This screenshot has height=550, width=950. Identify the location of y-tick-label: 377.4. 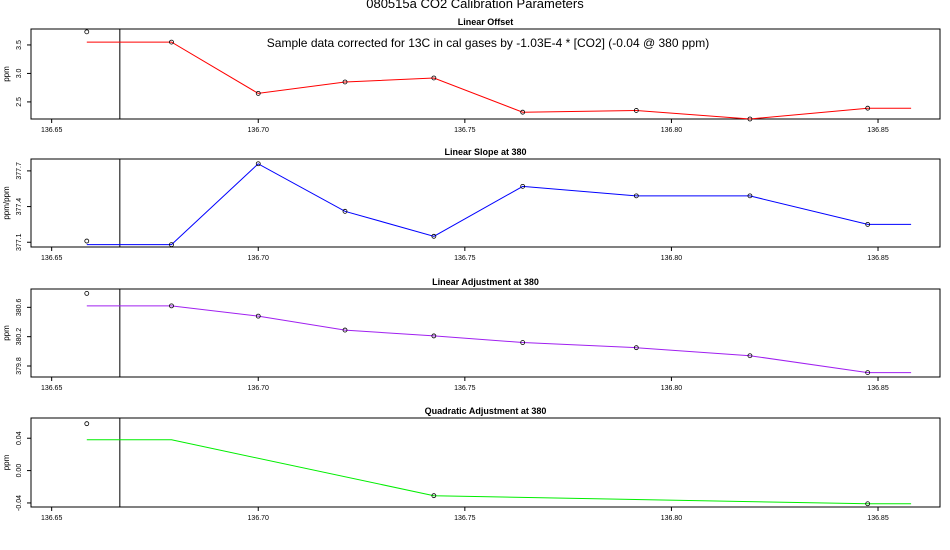
(19, 207).